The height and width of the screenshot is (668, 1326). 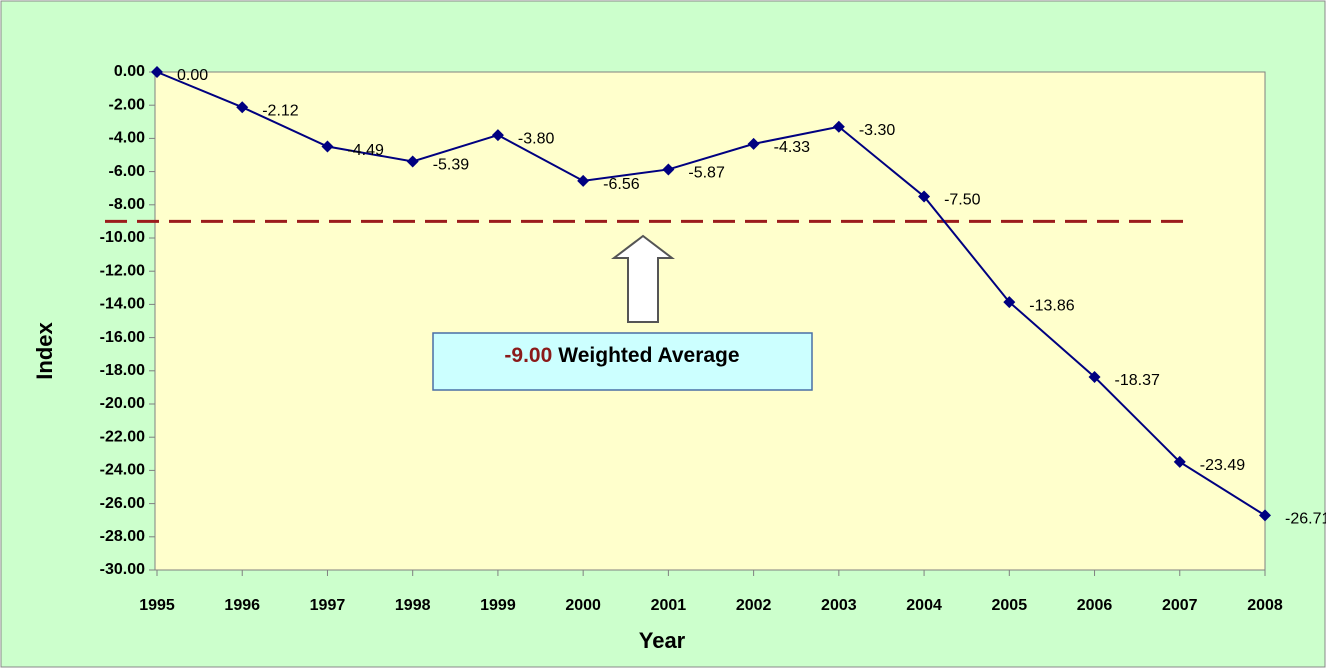 What do you see at coordinates (669, 605) in the screenshot?
I see `x-tick-label: 2001` at bounding box center [669, 605].